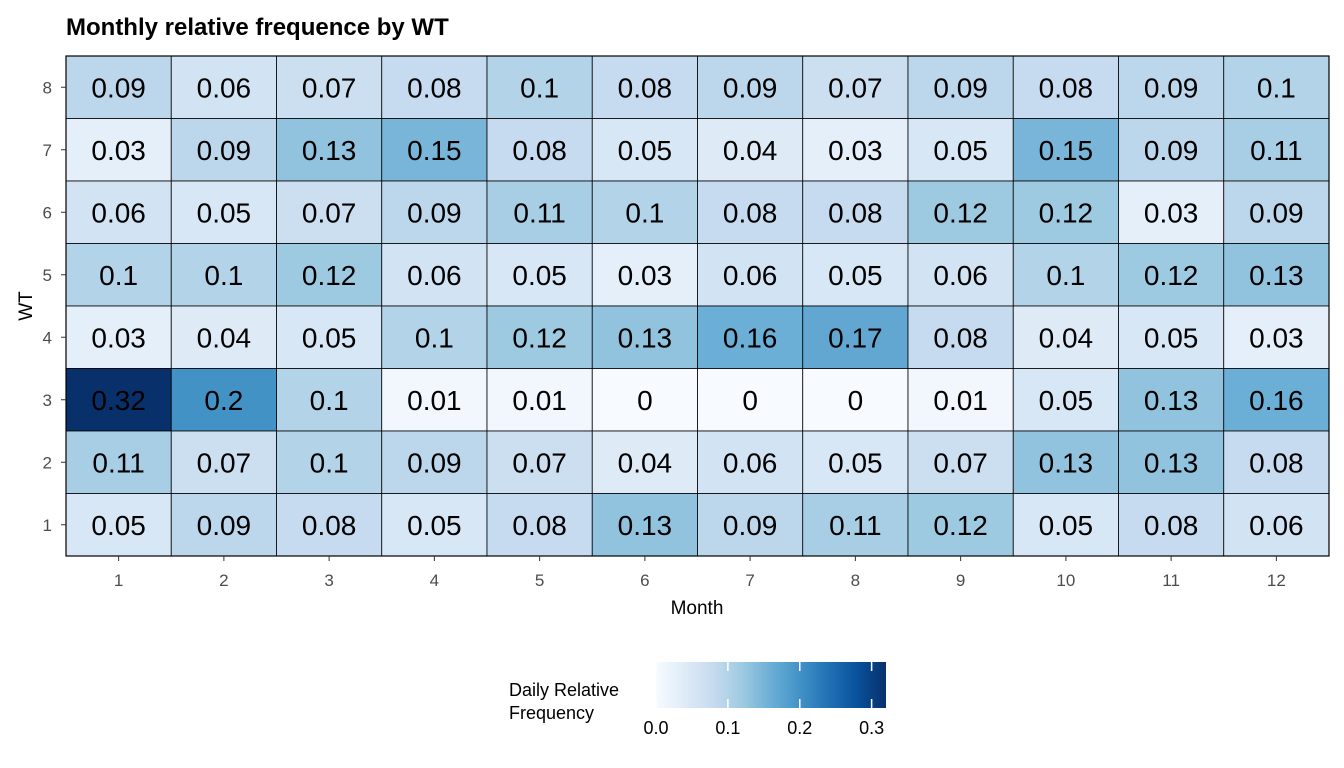 The image size is (1344, 768). What do you see at coordinates (771, 685) in the screenshot?
I see `colorbar-gradient` at bounding box center [771, 685].